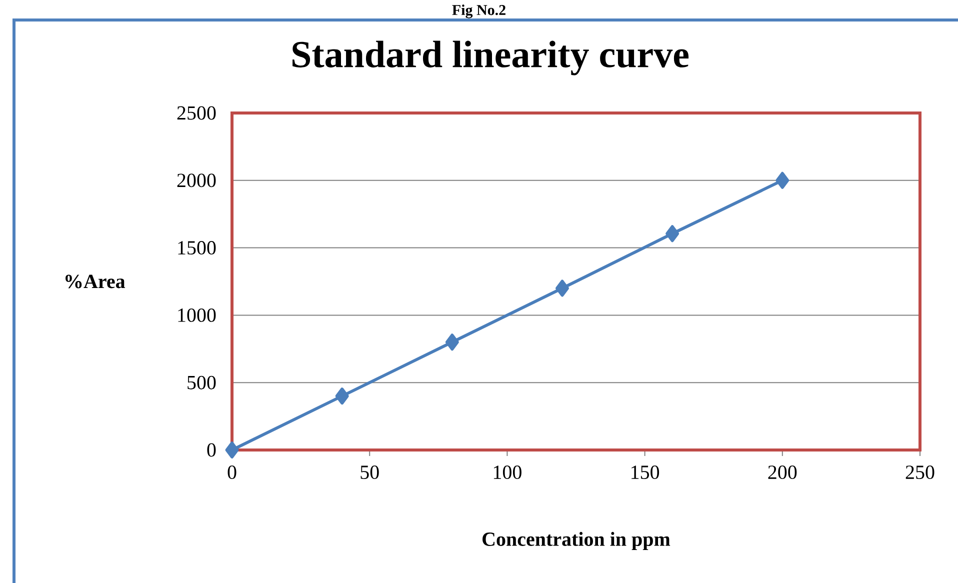 The height and width of the screenshot is (583, 958). Describe the element at coordinates (202, 383) in the screenshot. I see `y-tick-label: 500` at that location.